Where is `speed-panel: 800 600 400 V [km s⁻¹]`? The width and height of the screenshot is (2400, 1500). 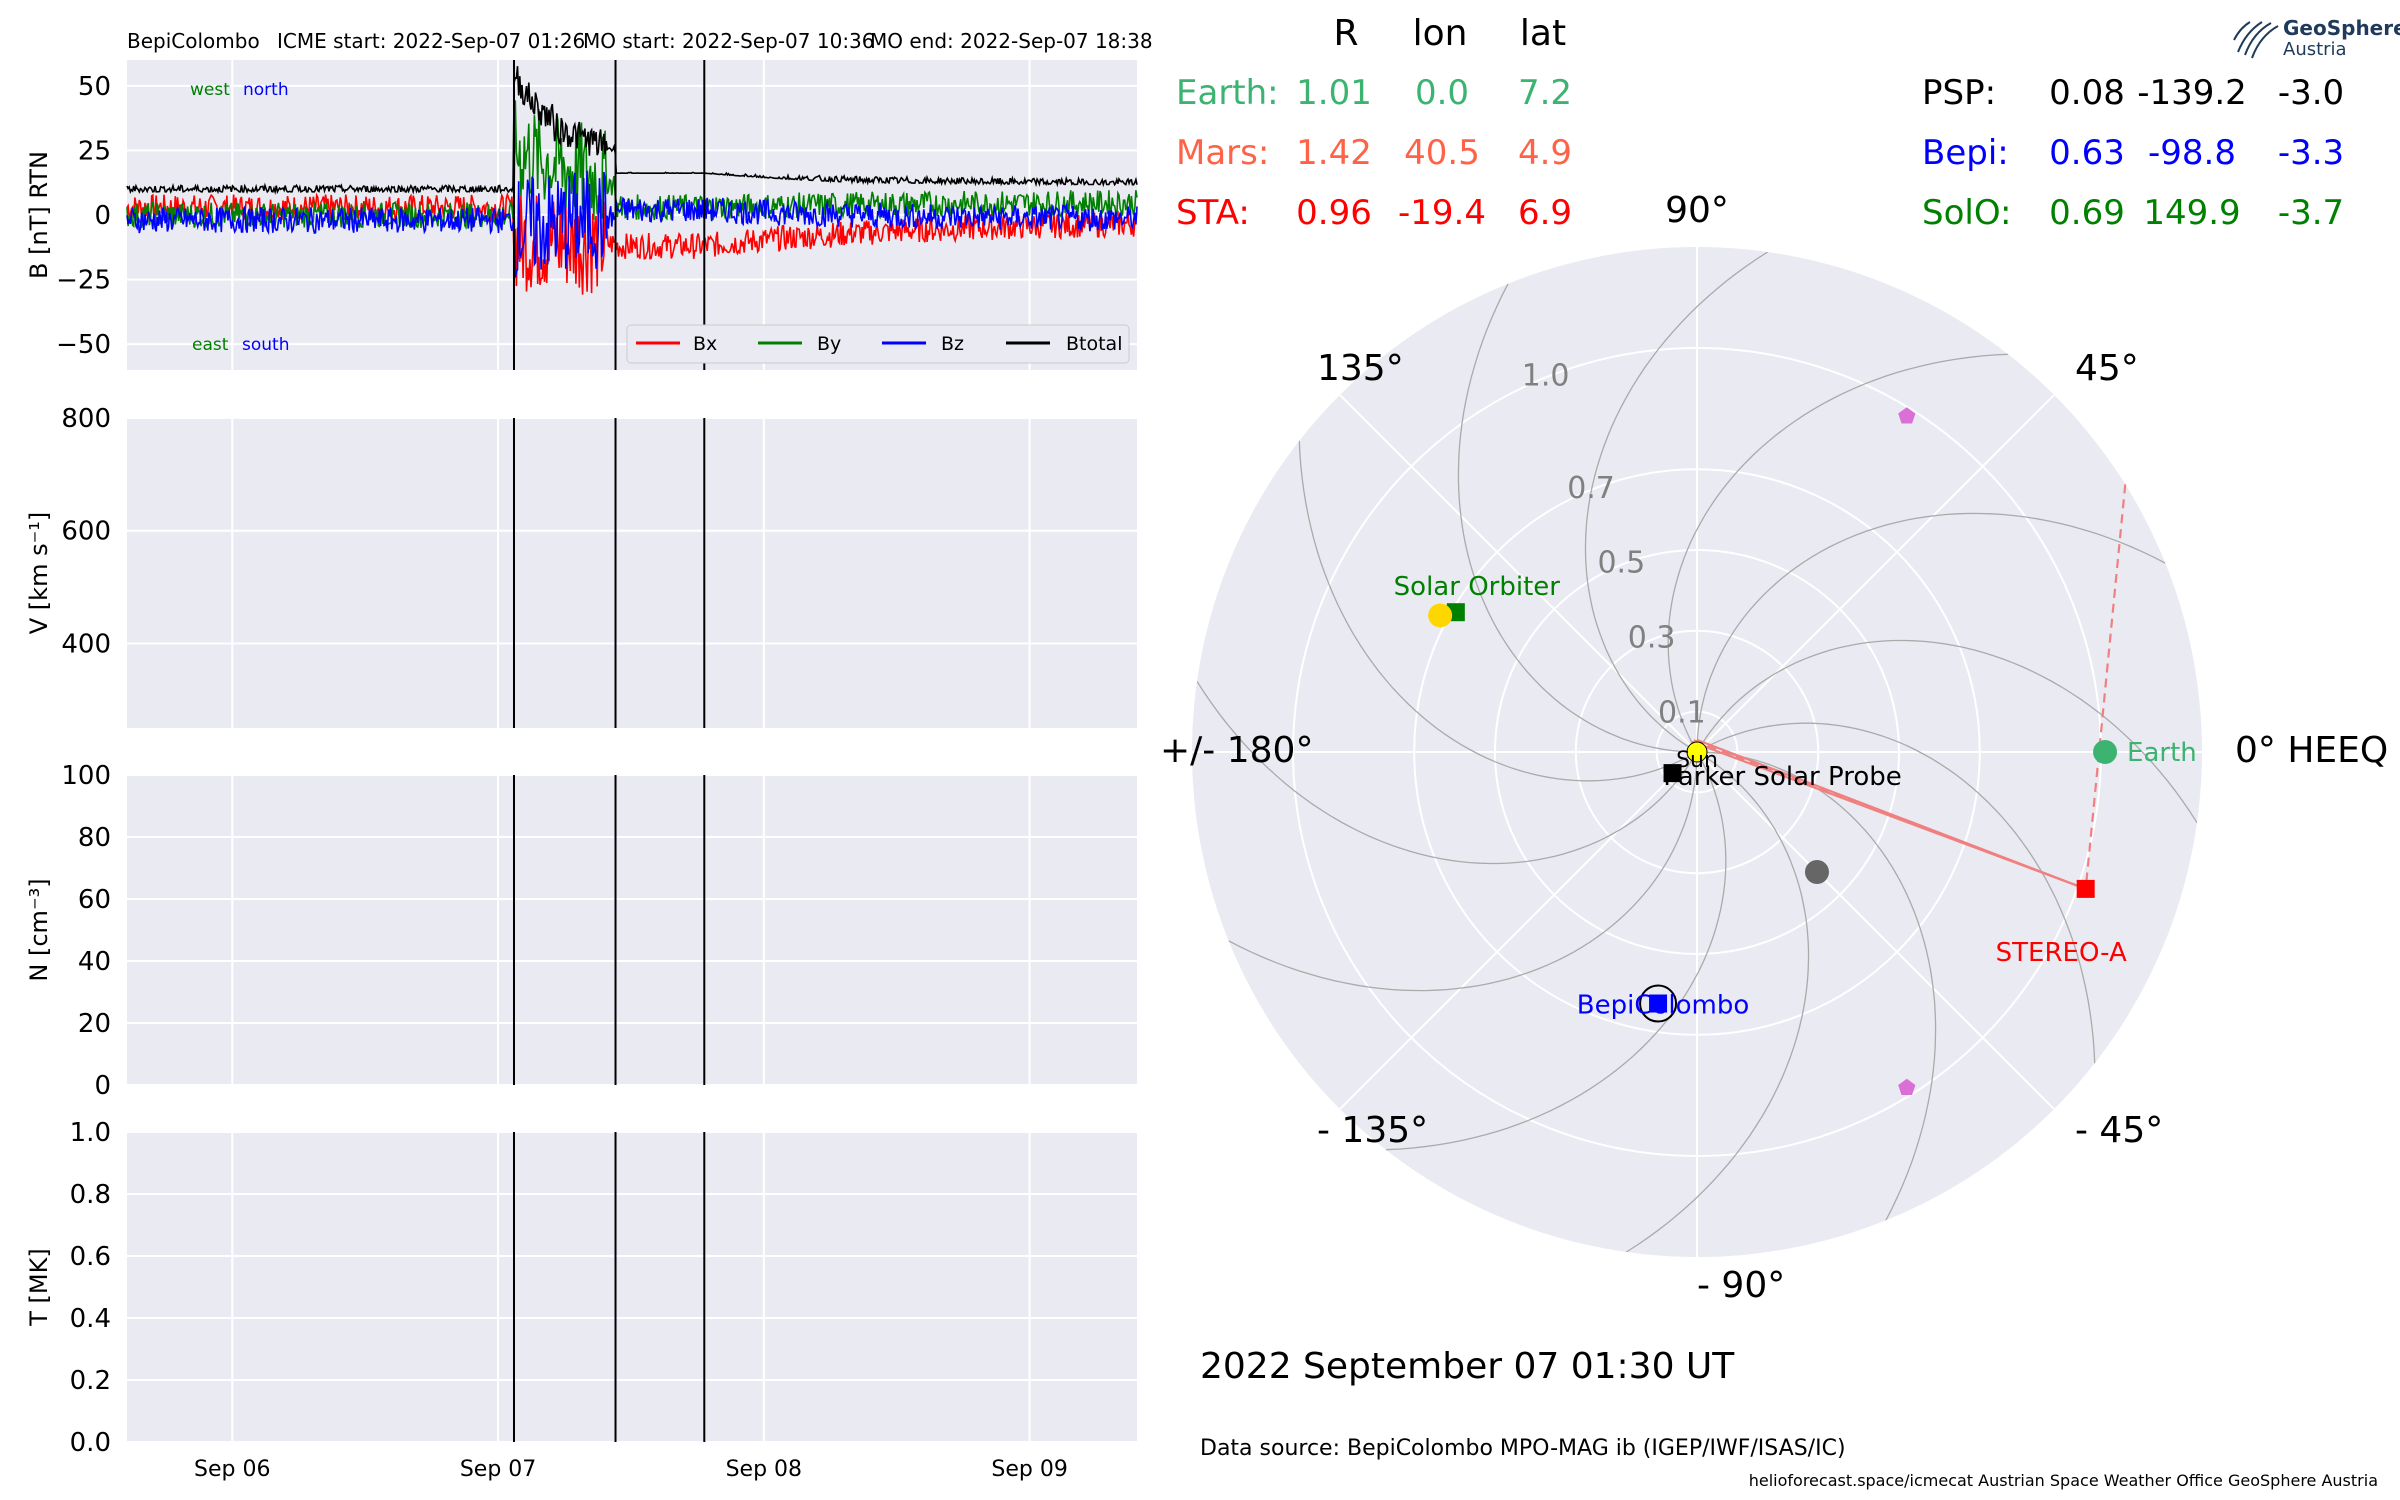 speed-panel: 800 600 400 V [km s⁻¹] is located at coordinates (581, 566).